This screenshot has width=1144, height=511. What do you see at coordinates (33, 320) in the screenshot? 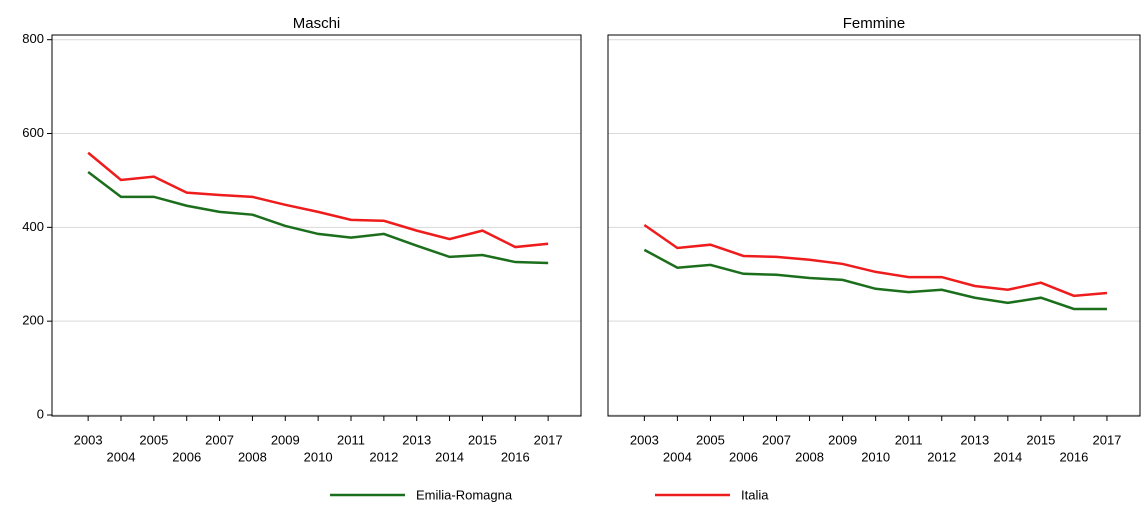
I see `y-tick-label: 200` at bounding box center [33, 320].